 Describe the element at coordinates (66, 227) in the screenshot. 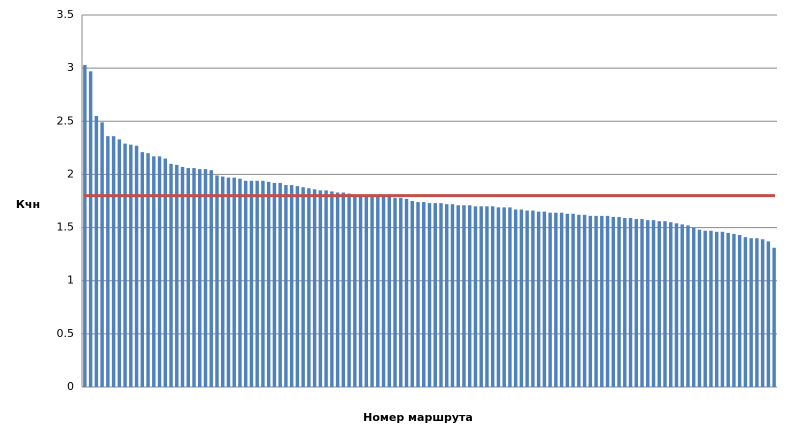

I see `y-tick-label: 1.5` at that location.